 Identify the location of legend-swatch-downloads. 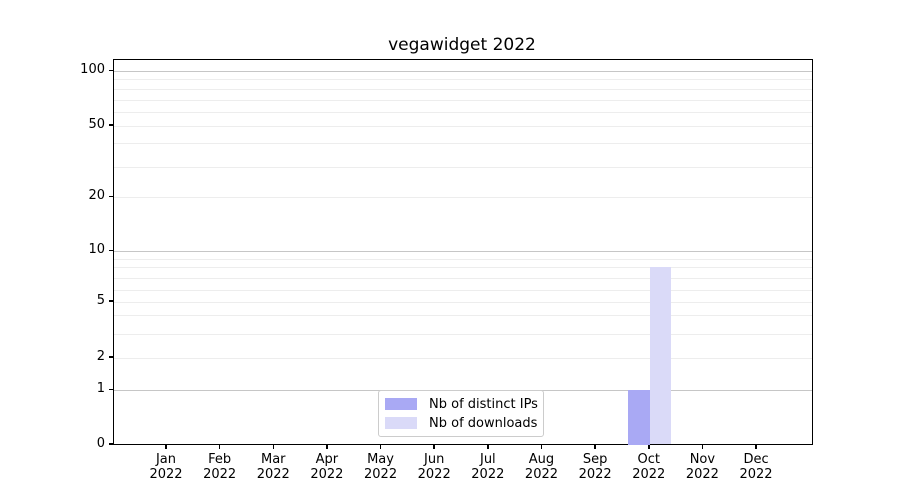
(401, 423).